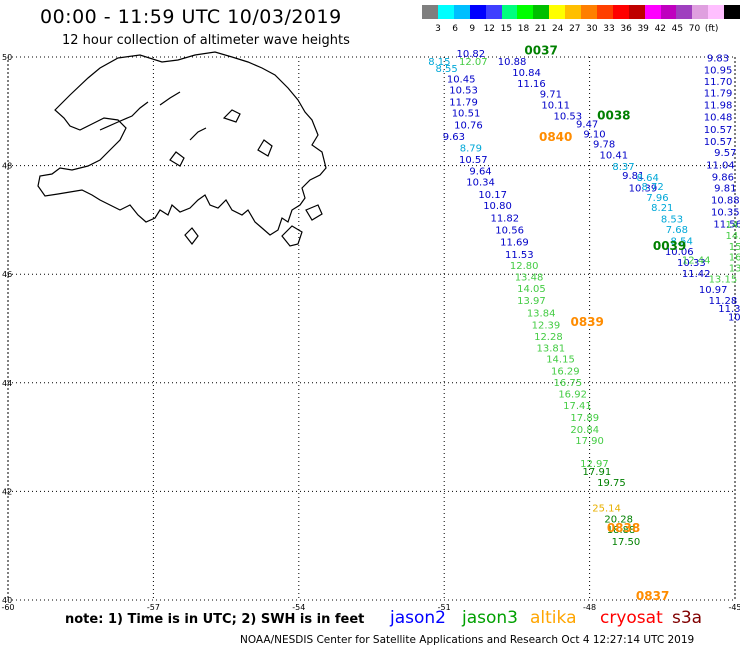 The image size is (740, 650). Describe the element at coordinates (572, 394) in the screenshot. I see `wave-height-value: 16.92` at that location.